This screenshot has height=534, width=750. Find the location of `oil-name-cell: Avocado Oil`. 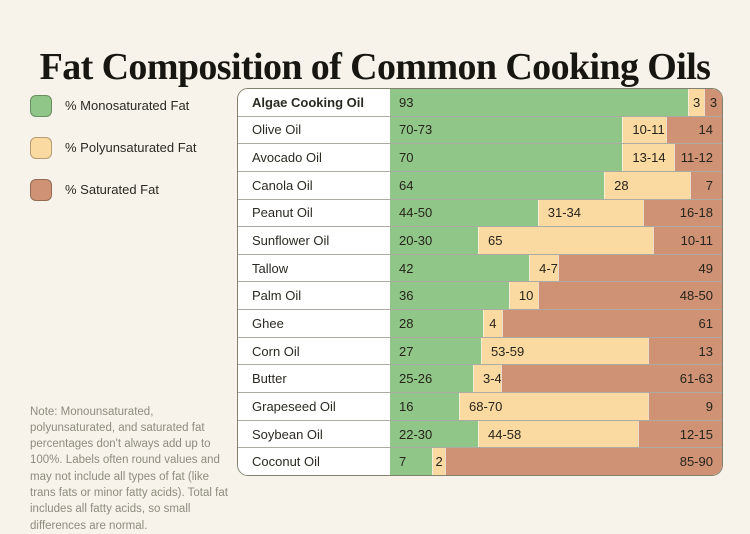

oil-name-cell: Avocado Oil is located at coordinates (314, 157).